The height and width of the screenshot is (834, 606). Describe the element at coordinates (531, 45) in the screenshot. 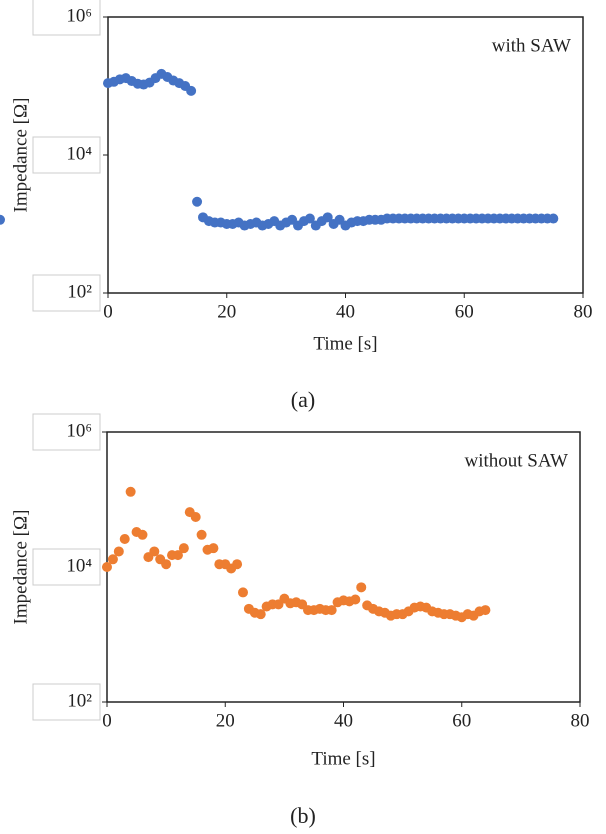

I see `annotation: with SAW` at that location.